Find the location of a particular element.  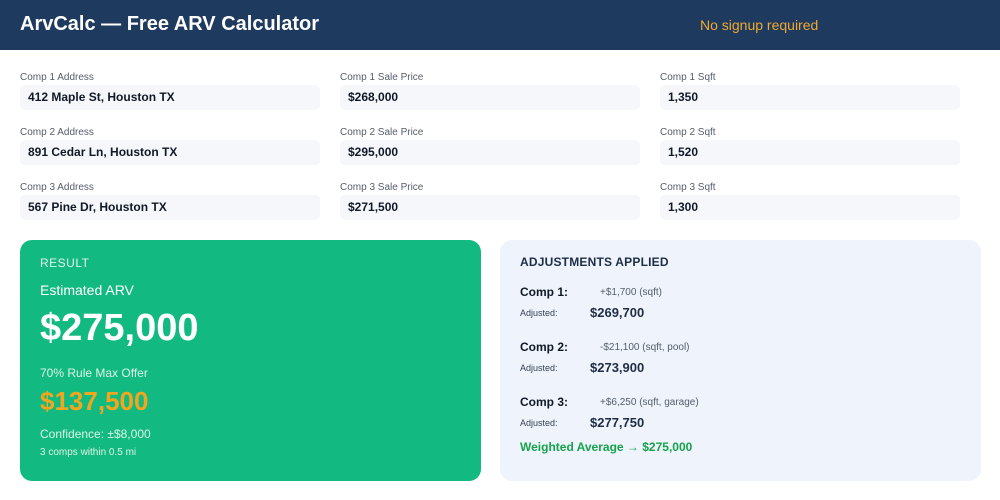

comp-2-price-field: Comp 2 Sale Price $295,000 is located at coordinates (490, 146).